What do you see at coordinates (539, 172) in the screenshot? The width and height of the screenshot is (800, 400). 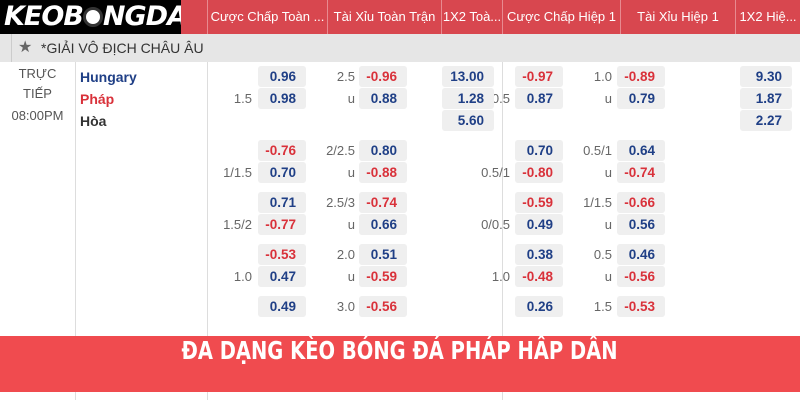 I see `odds-cell: -0.80` at bounding box center [539, 172].